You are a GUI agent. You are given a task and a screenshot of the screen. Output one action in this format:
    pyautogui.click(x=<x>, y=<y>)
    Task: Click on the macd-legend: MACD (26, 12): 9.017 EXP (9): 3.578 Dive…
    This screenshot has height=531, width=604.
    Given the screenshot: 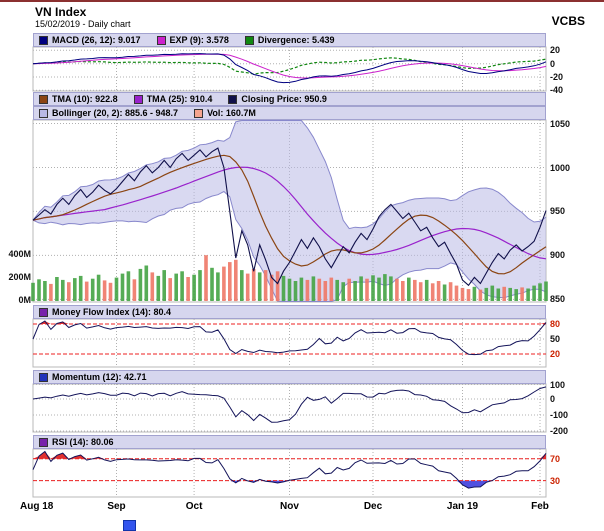 What is the action you would take?
    pyautogui.click(x=289, y=40)
    